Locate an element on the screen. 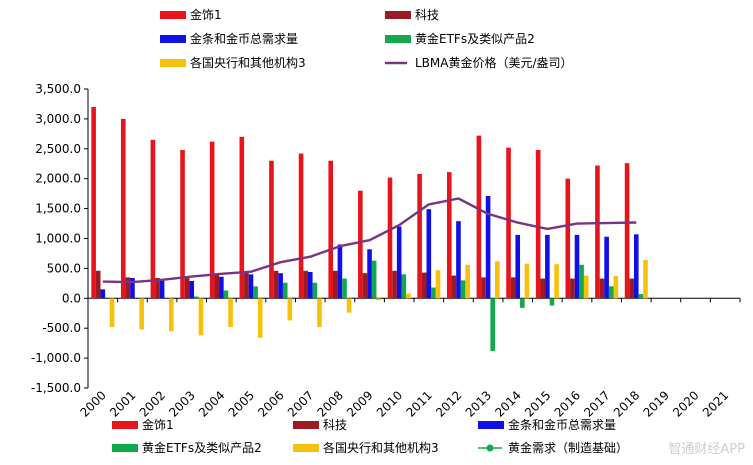 This screenshot has width=753, height=465. legend-label: 黄金需求（制造基础） is located at coordinates (568, 447).